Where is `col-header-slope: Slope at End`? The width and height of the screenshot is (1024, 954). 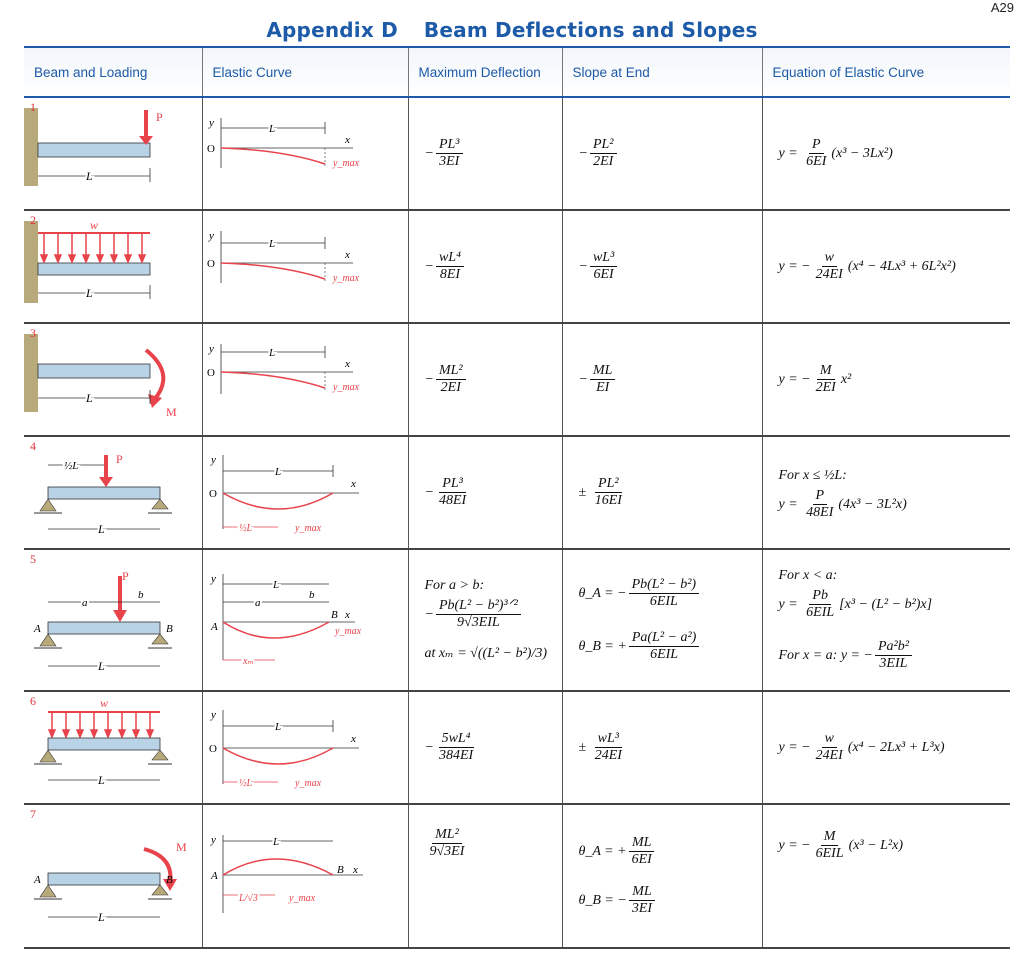 col-header-slope: Slope at End is located at coordinates (661, 72).